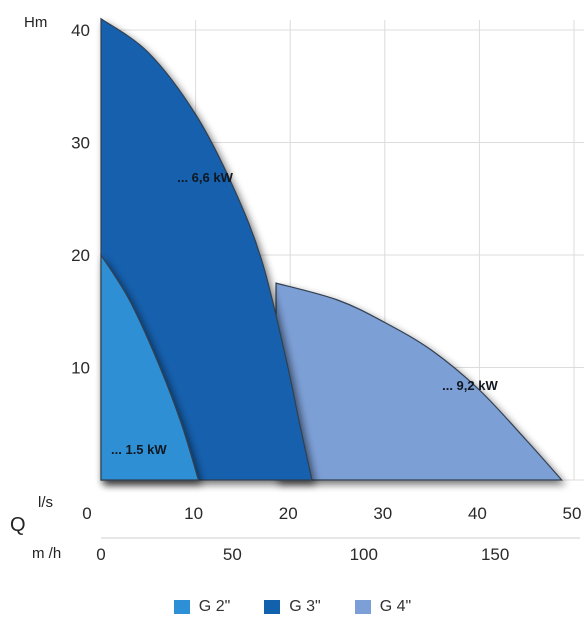  I want to click on legend-label-g3: G 3", so click(305, 606).